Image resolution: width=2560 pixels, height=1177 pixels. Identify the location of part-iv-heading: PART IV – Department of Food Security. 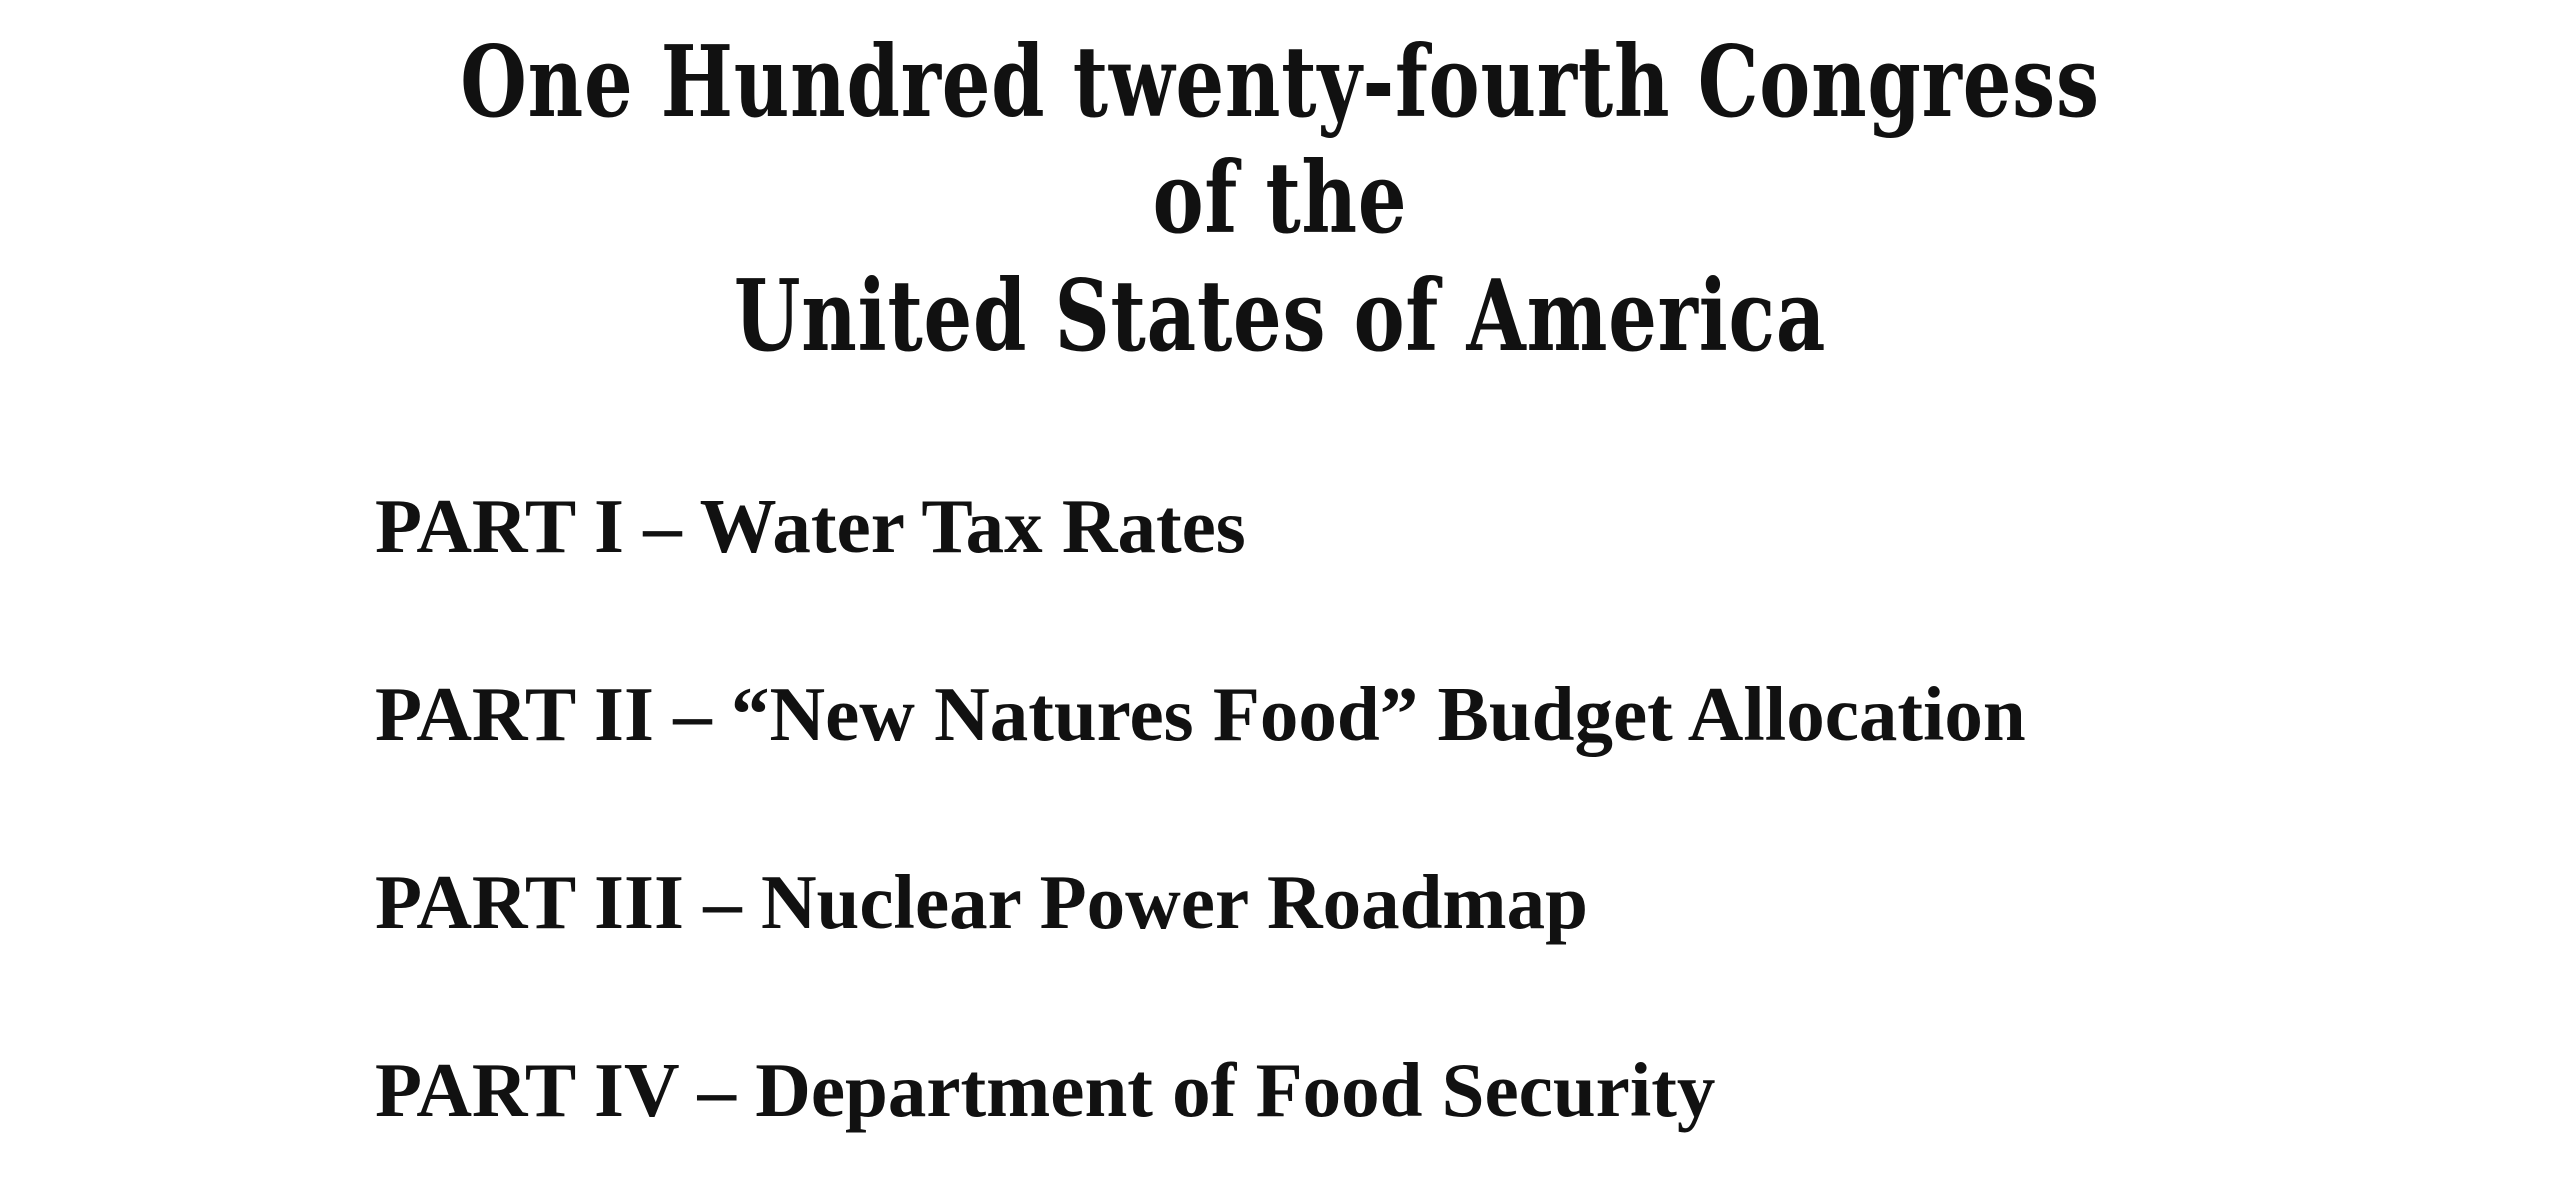
(1045, 1090).